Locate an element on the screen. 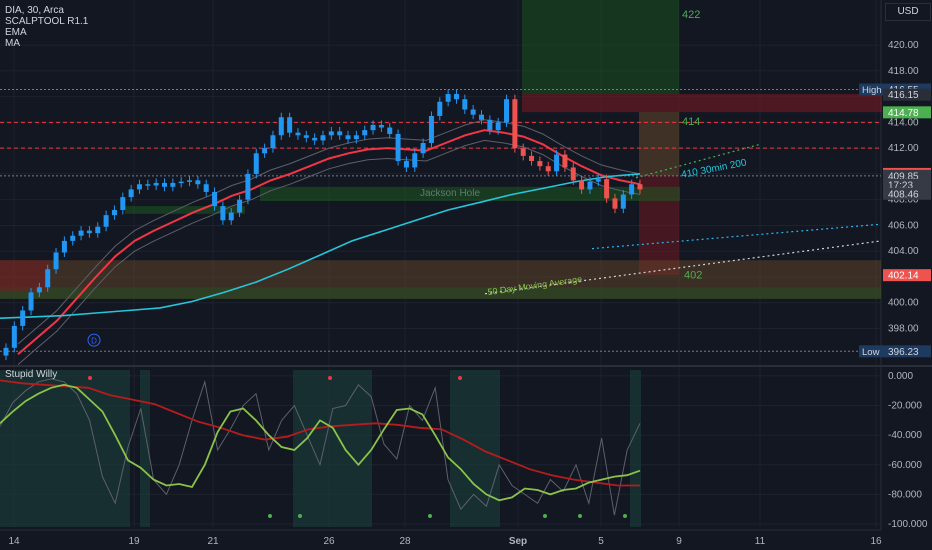 This screenshot has width=932, height=550. time-tick-label: 26 is located at coordinates (329, 541).